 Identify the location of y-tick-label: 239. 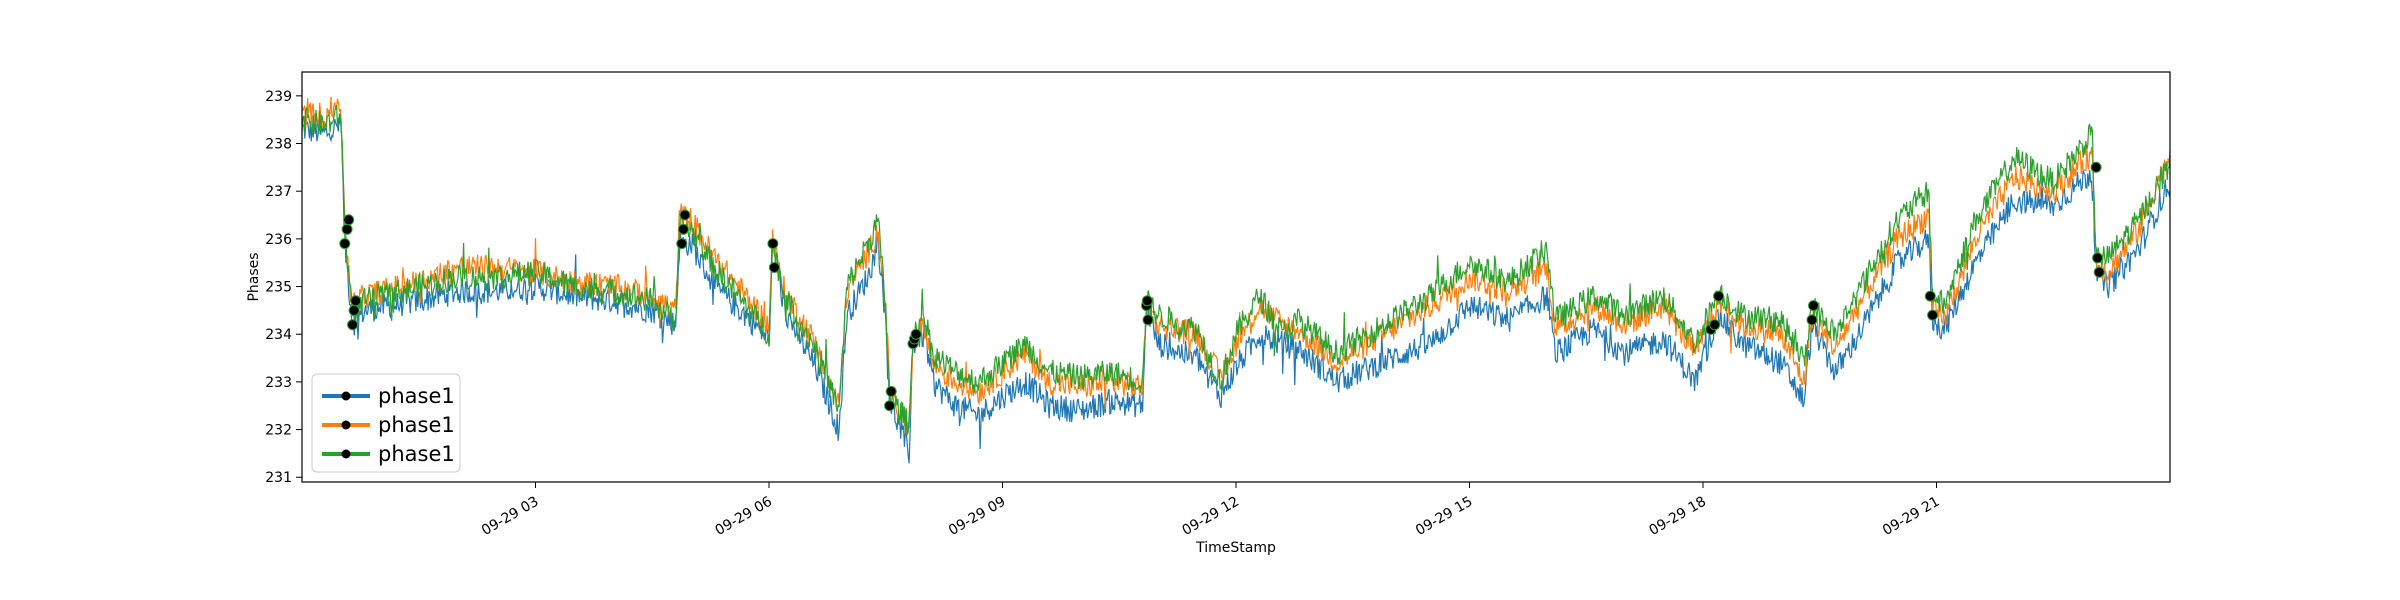
(278, 97).